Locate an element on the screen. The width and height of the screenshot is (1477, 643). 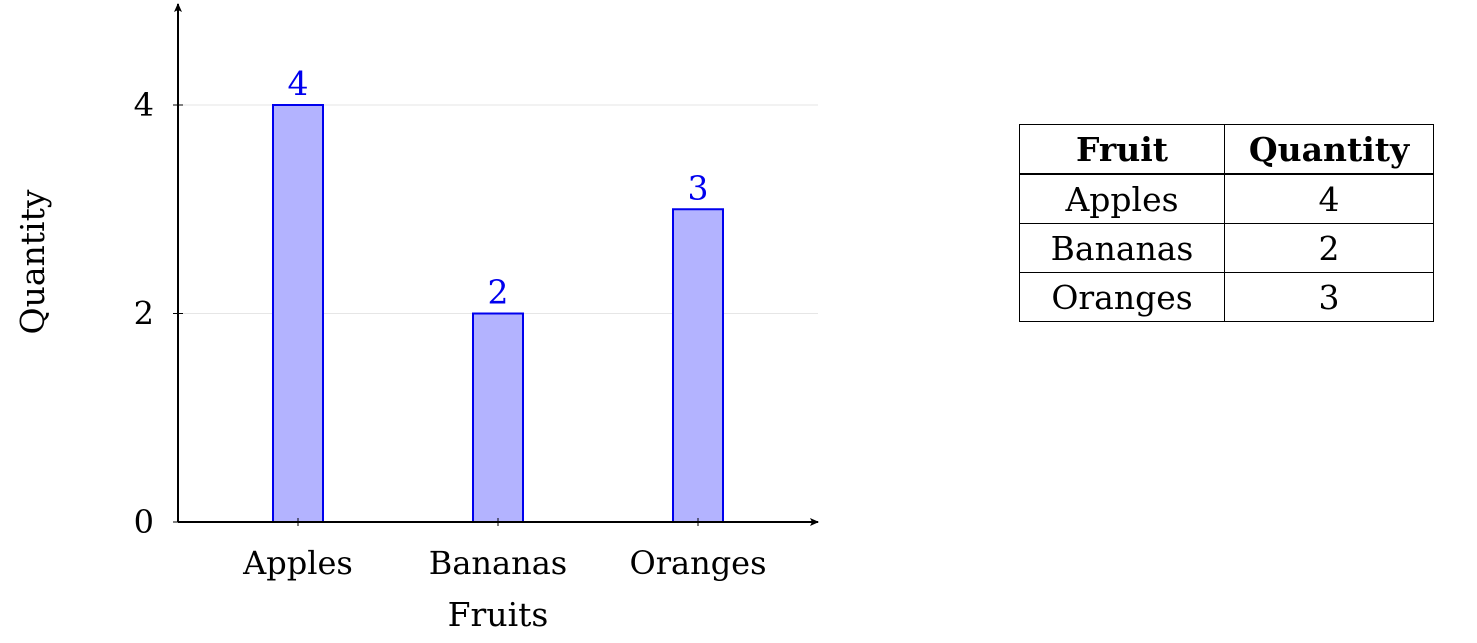
data-label: 2 is located at coordinates (498, 292).